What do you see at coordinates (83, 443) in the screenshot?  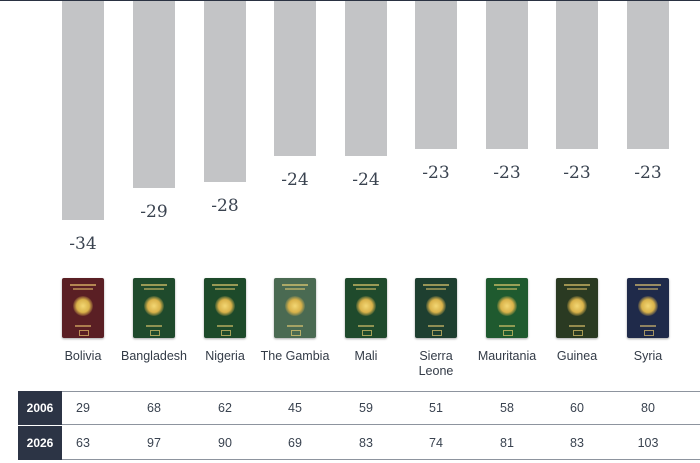 I see `table-cell: 63` at bounding box center [83, 443].